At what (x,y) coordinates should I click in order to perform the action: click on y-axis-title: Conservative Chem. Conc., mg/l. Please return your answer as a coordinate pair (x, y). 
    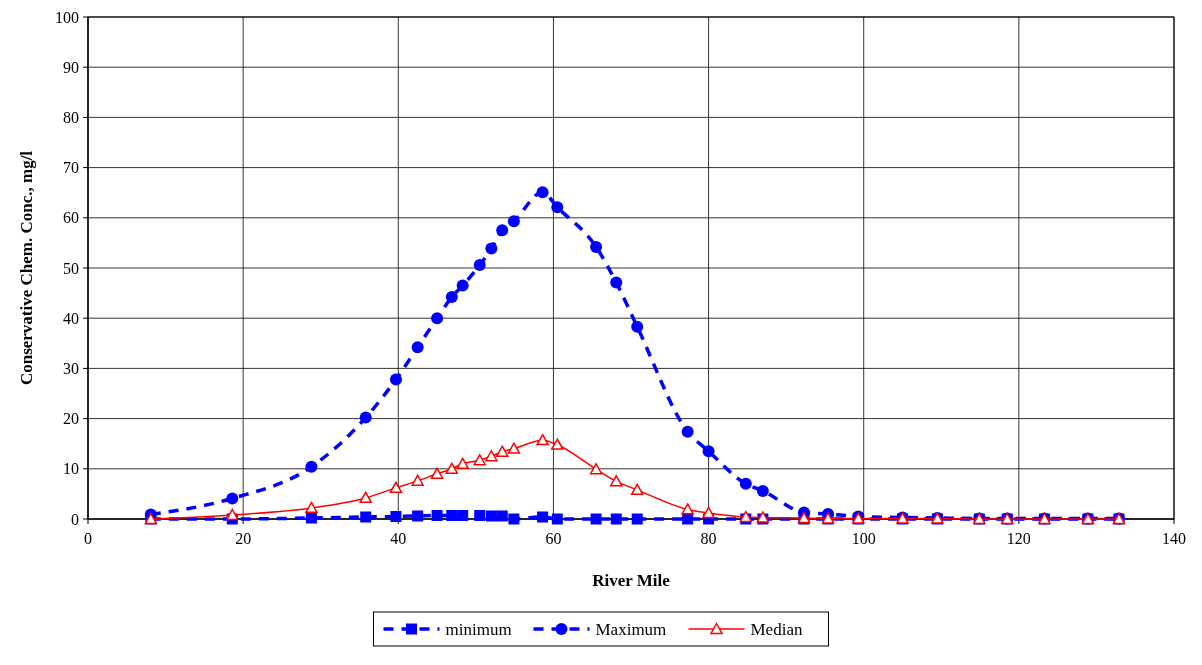
    Looking at the image, I should click on (26, 268).